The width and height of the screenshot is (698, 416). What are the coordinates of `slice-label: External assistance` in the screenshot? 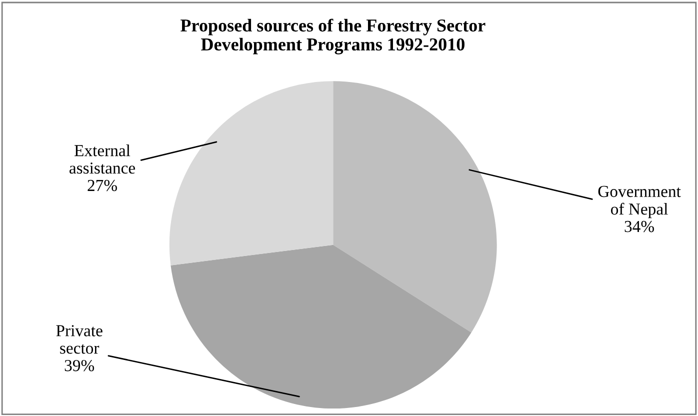 It's located at (103, 159).